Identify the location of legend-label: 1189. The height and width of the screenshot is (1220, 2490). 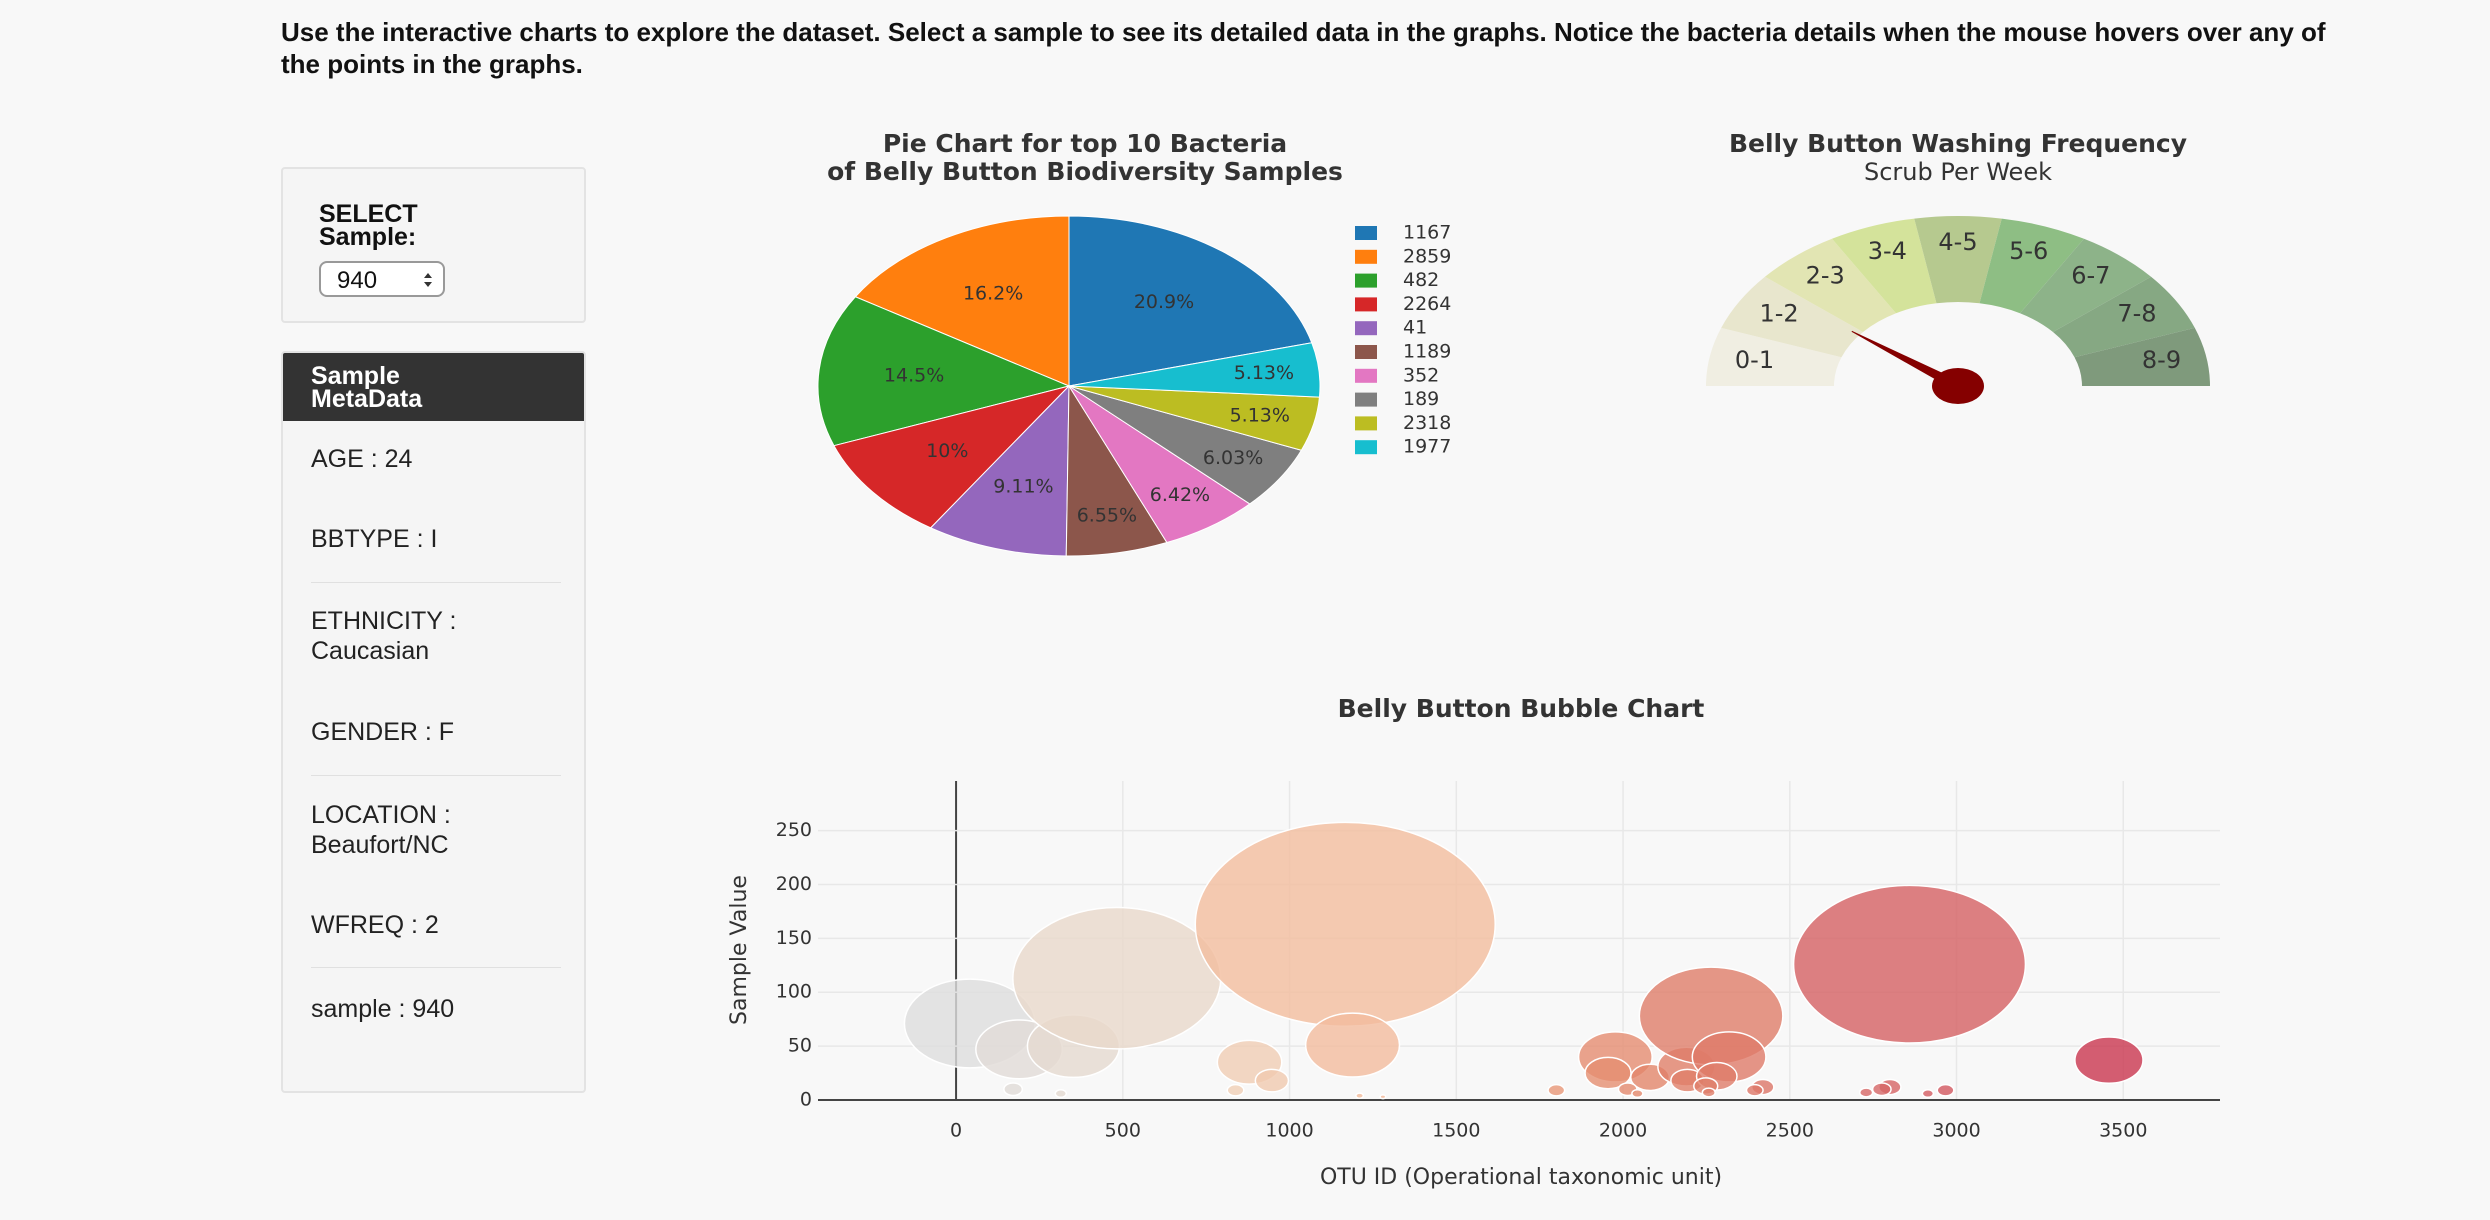
(1427, 352).